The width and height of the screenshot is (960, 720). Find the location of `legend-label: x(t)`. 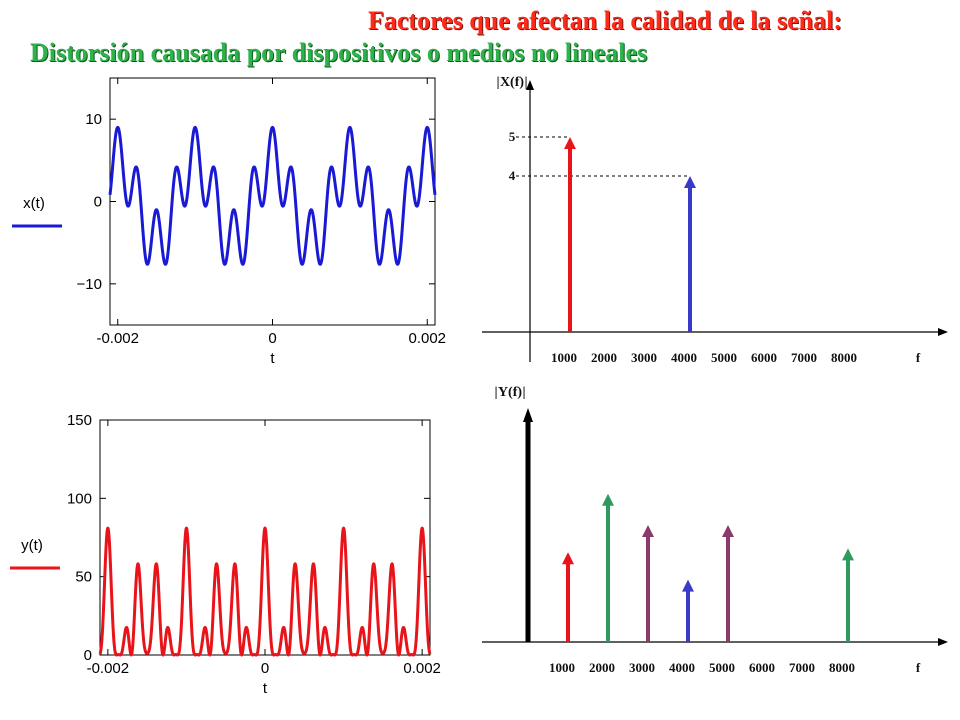

legend-label: x(t) is located at coordinates (34, 203).